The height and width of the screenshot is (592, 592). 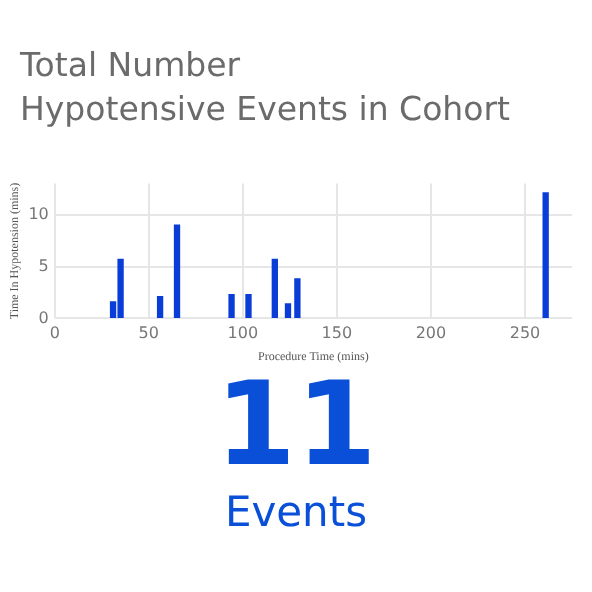 I want to click on chart-title: Total Number Hypotensive Events in Cohort, so click(x=265, y=88).